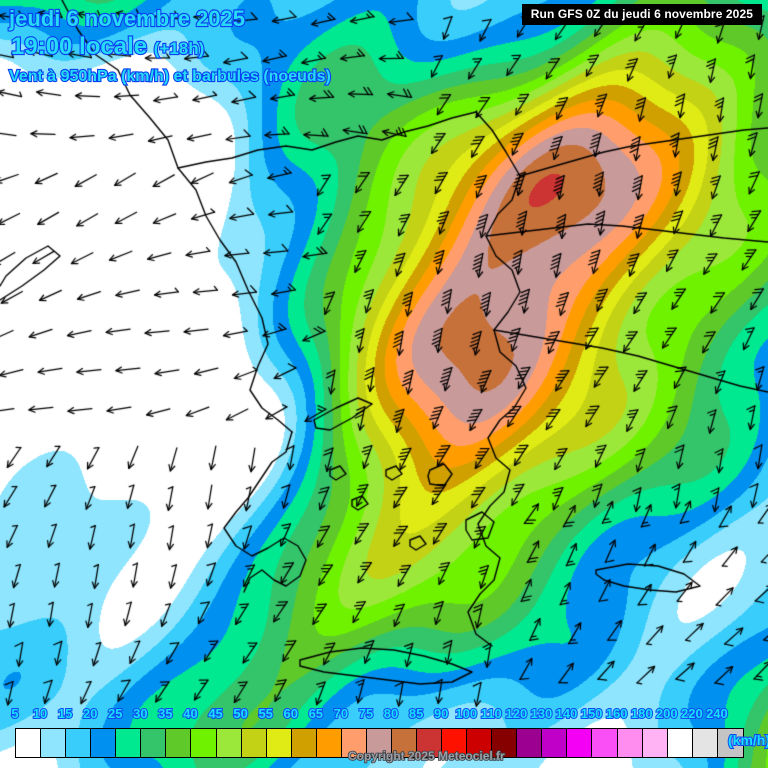 Image resolution: width=768 pixels, height=768 pixels. Describe the element at coordinates (341, 713) in the screenshot. I see `legend-tick: 70` at that location.